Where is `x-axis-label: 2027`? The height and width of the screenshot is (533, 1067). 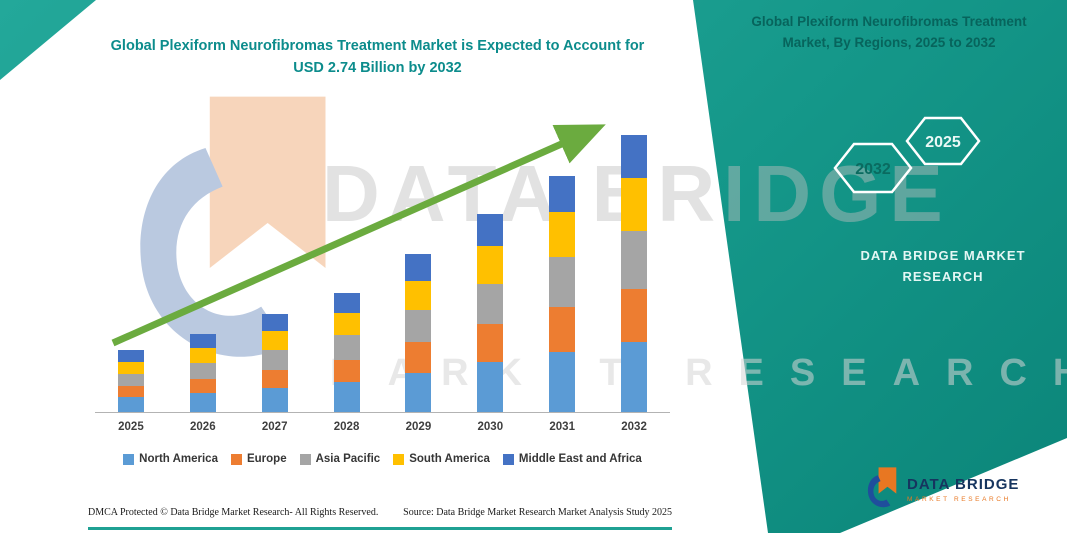
x-axis-label: 2027 is located at coordinates (274, 427).